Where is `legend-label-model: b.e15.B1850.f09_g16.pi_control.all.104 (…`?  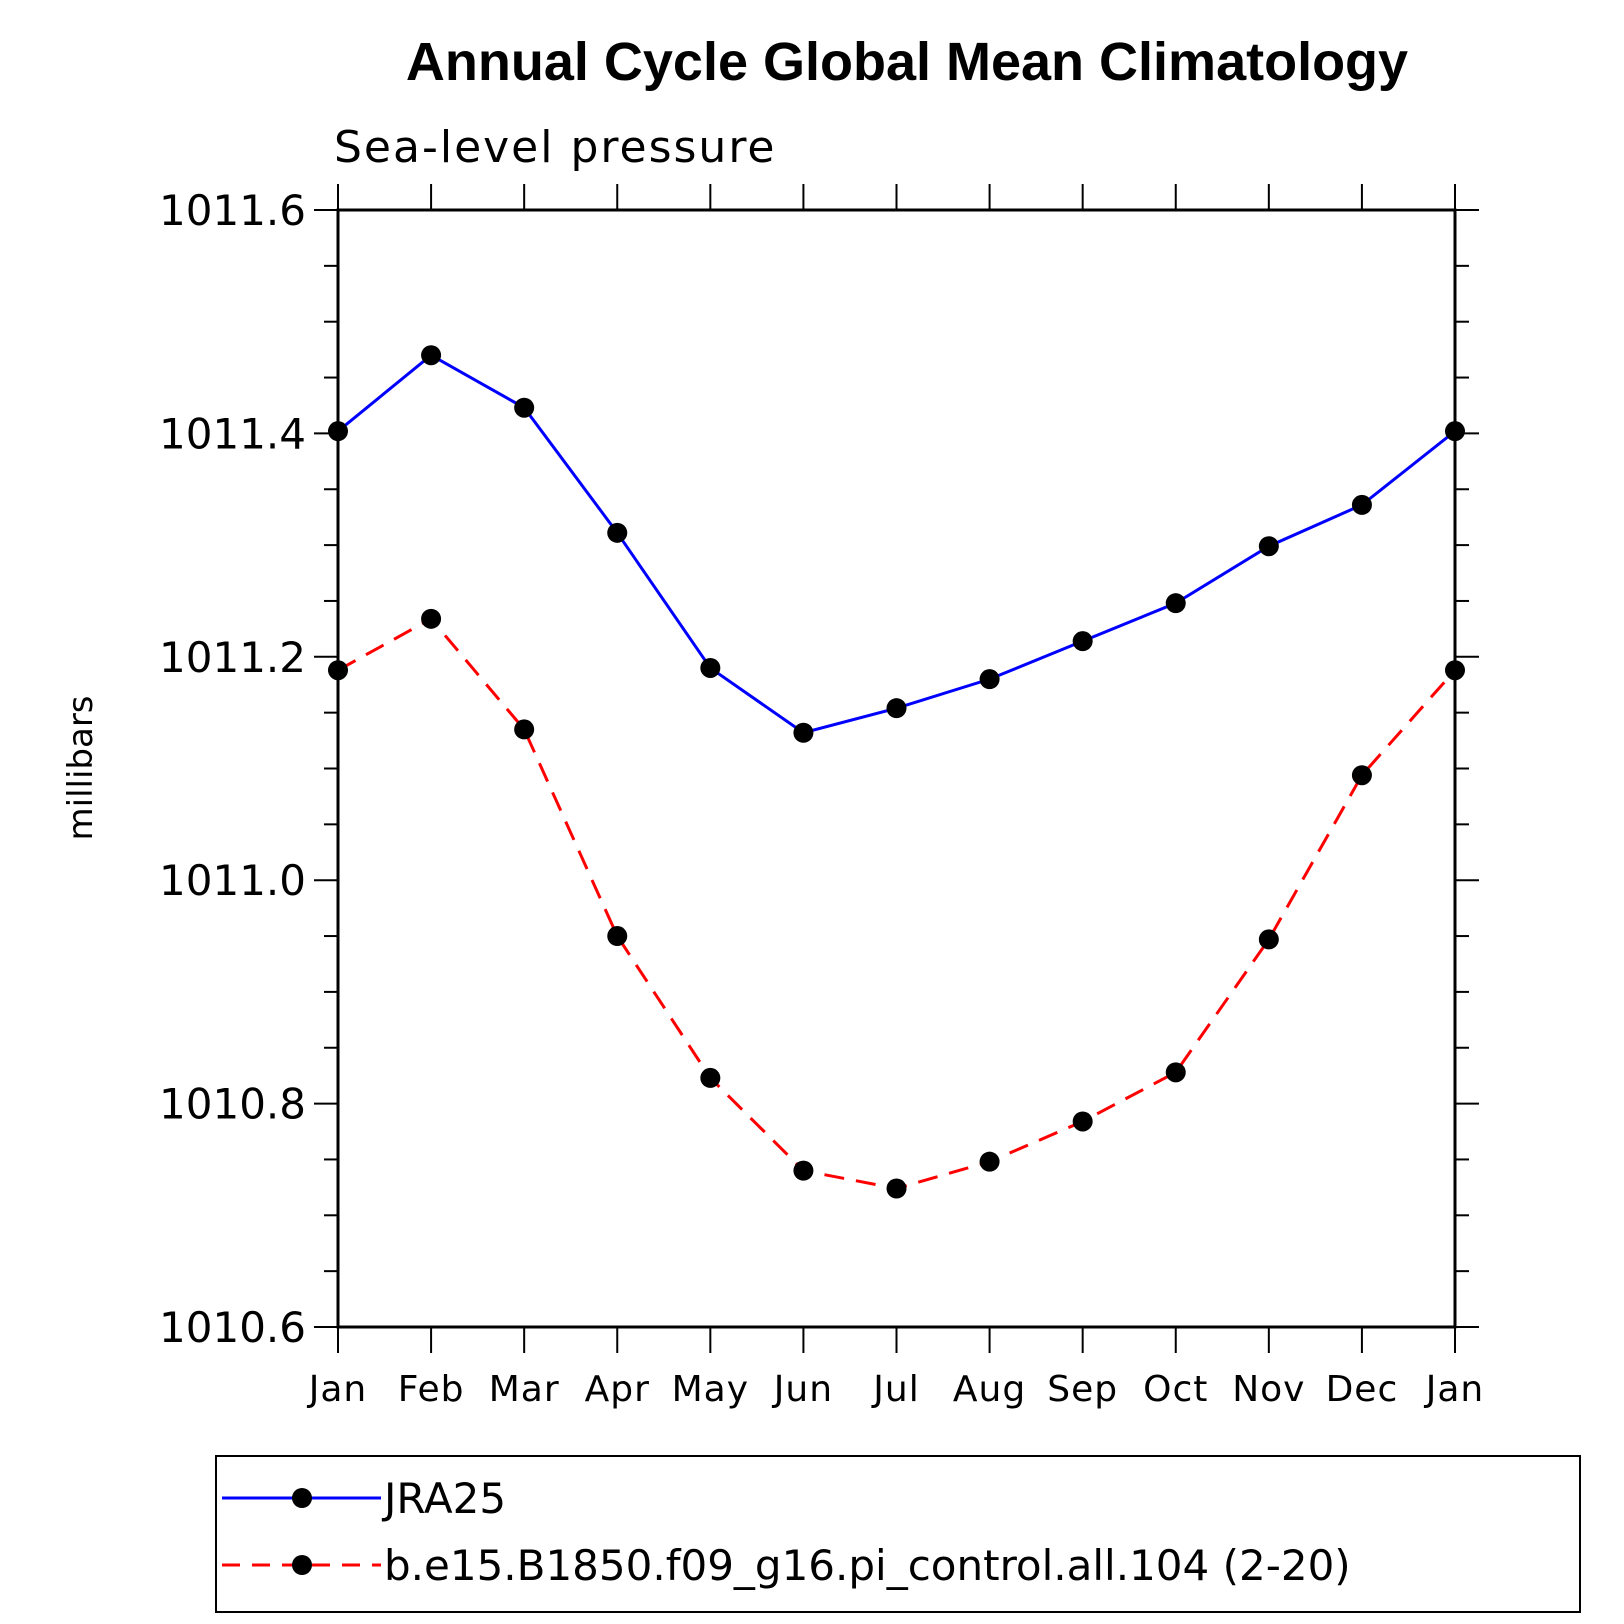
legend-label-model: b.e15.B1850.f09_g16.pi_control.all.104 (… is located at coordinates (867, 1565).